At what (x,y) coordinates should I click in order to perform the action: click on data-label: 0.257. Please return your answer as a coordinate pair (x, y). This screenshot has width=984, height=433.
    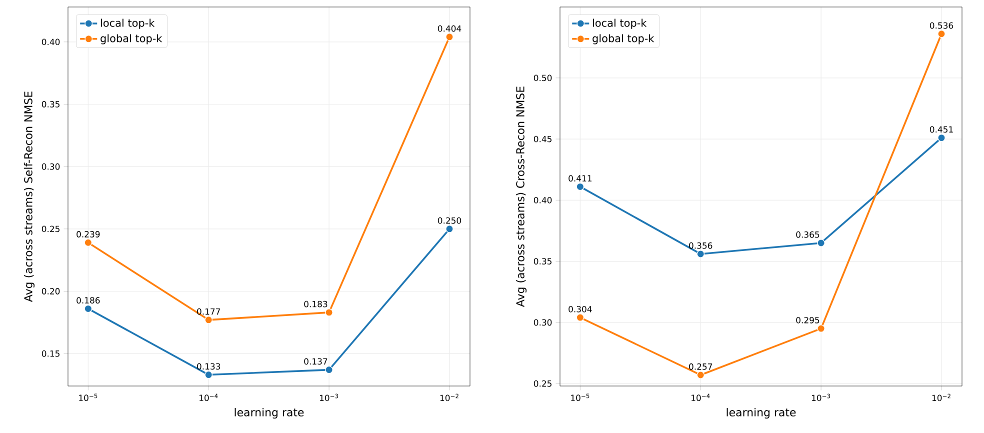
    Looking at the image, I should click on (700, 366).